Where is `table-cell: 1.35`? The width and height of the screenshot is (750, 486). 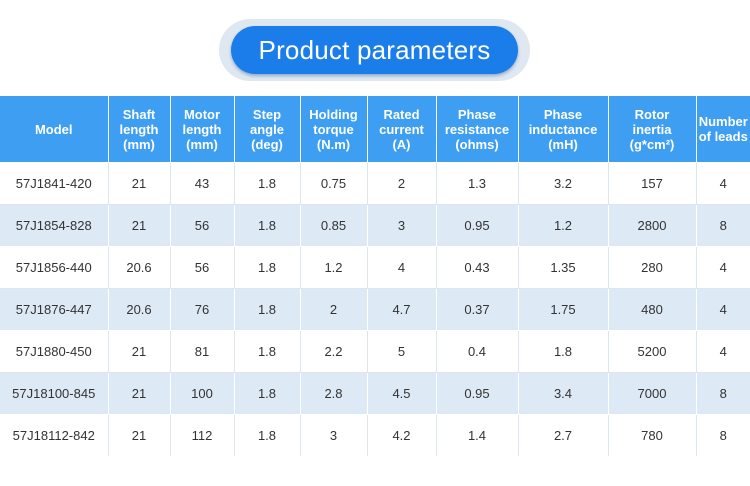
table-cell: 1.35 is located at coordinates (563, 267).